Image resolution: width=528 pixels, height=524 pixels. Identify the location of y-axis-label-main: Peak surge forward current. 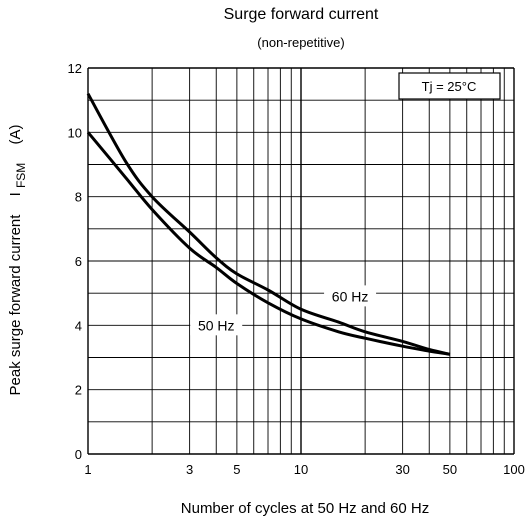
(15, 305).